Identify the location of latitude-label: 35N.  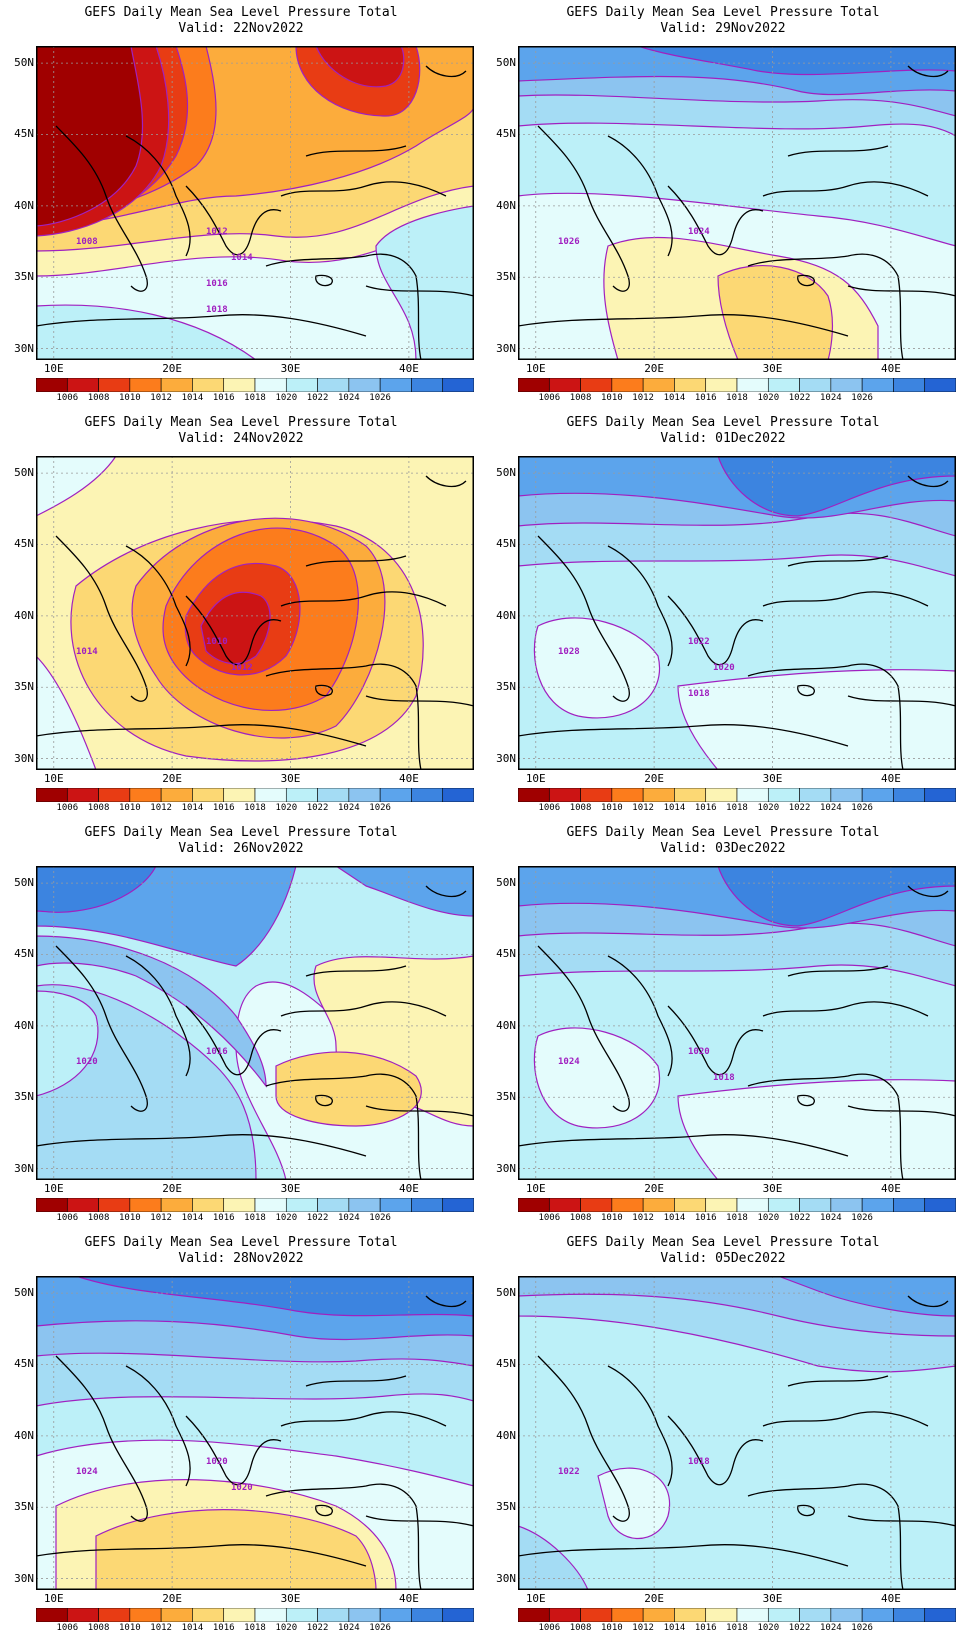
(506, 277).